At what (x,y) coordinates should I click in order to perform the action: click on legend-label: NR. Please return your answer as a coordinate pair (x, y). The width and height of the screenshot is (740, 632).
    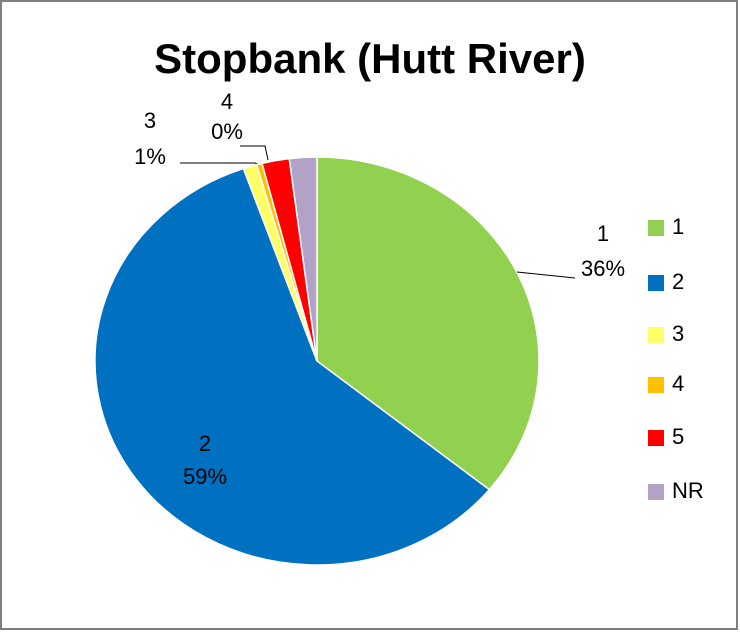
    Looking at the image, I should click on (688, 490).